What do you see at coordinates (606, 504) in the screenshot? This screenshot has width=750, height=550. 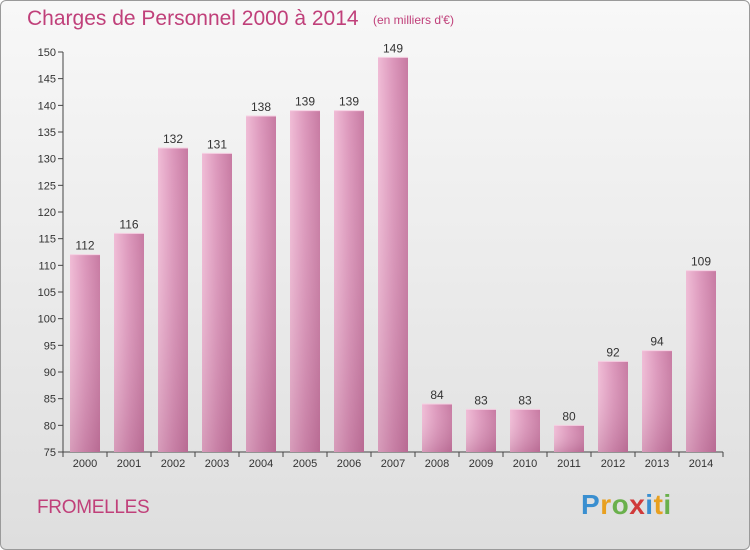 I see `logo-letter: r` at bounding box center [606, 504].